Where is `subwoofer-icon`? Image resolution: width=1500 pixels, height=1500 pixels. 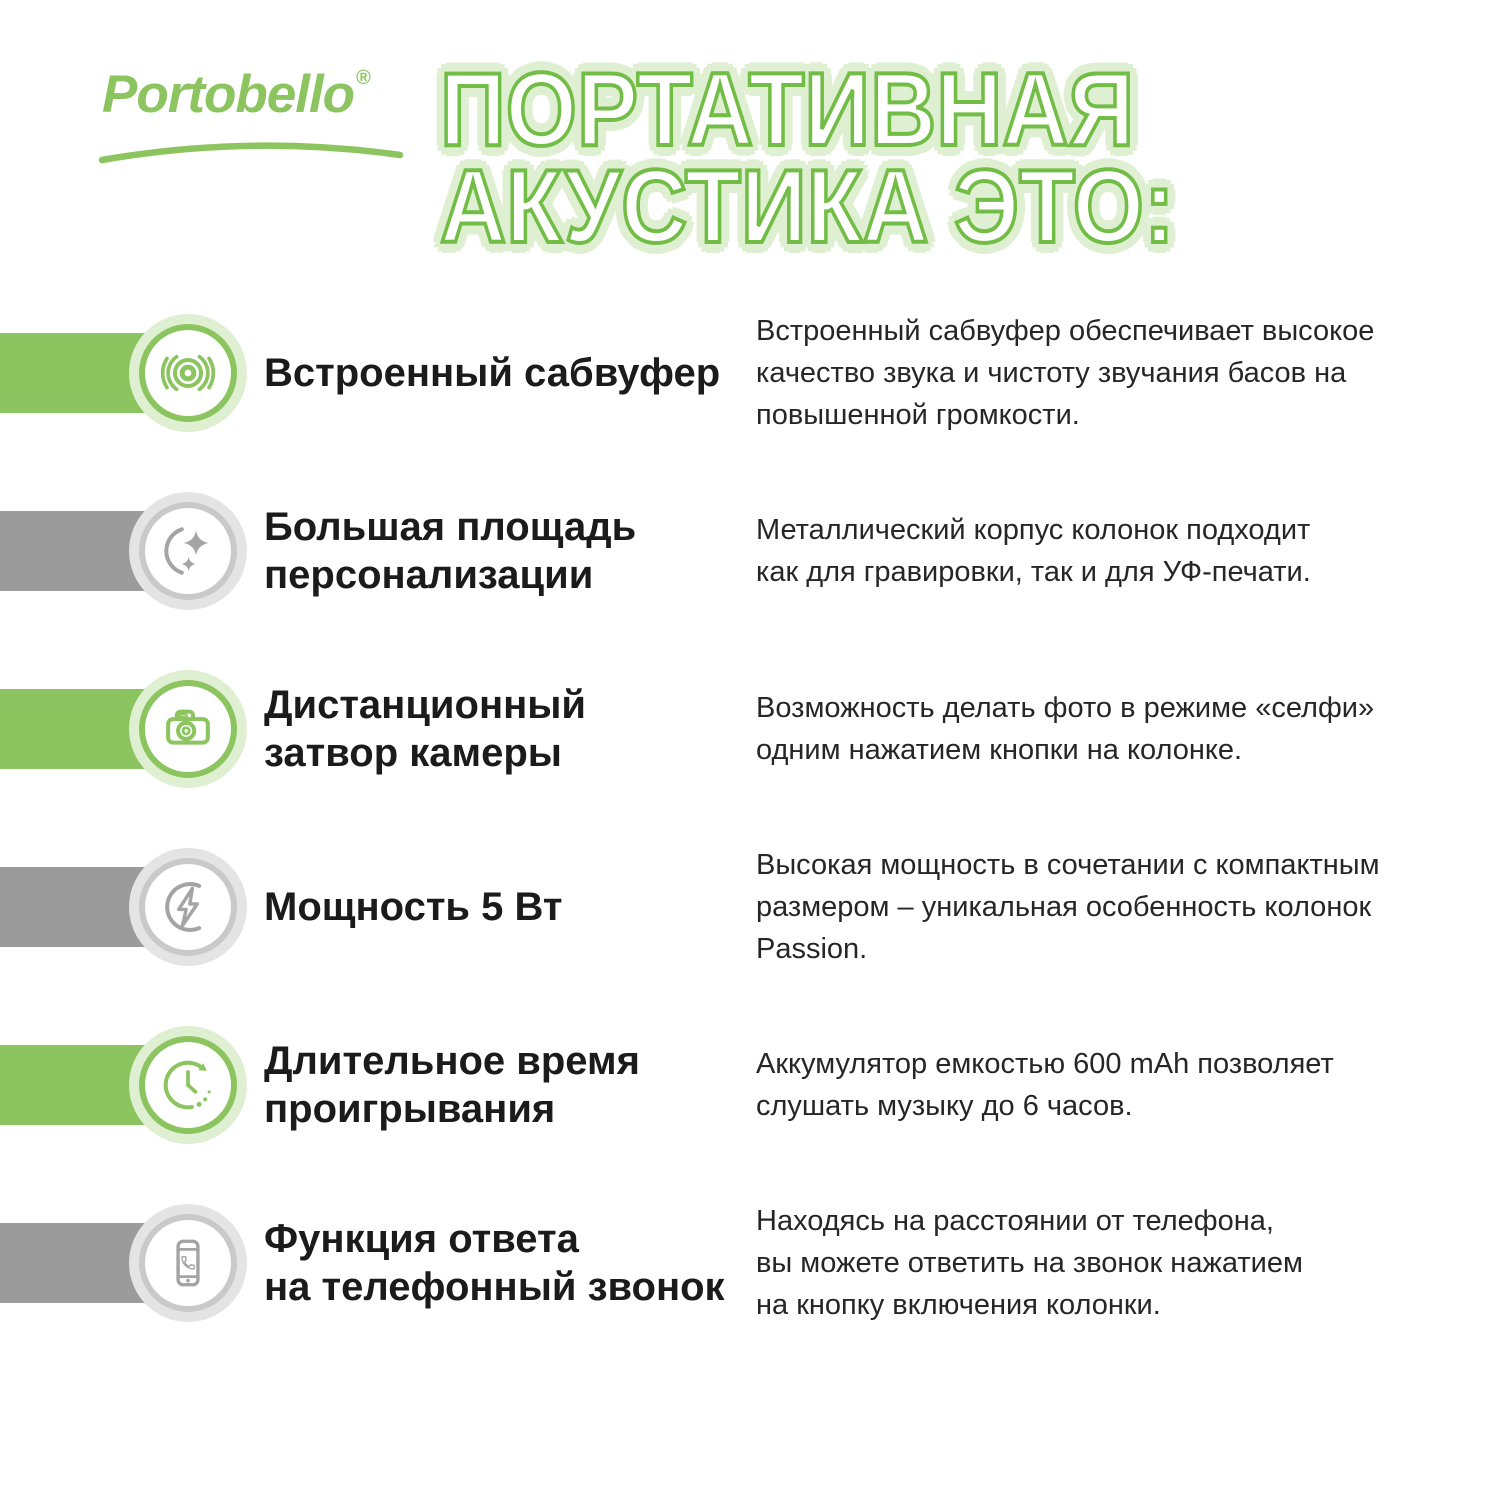 subwoofer-icon is located at coordinates (188, 373).